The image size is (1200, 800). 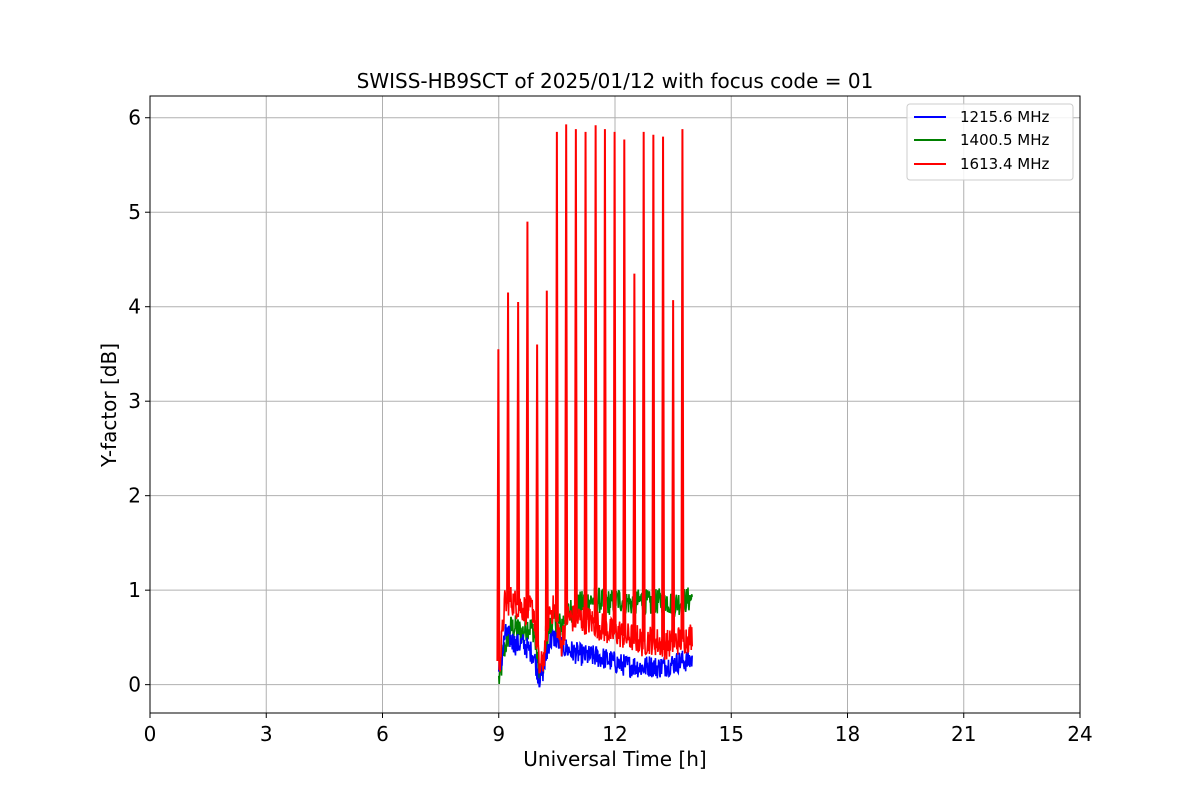 What do you see at coordinates (134, 212) in the screenshot?
I see `y-tick-label: 5` at bounding box center [134, 212].